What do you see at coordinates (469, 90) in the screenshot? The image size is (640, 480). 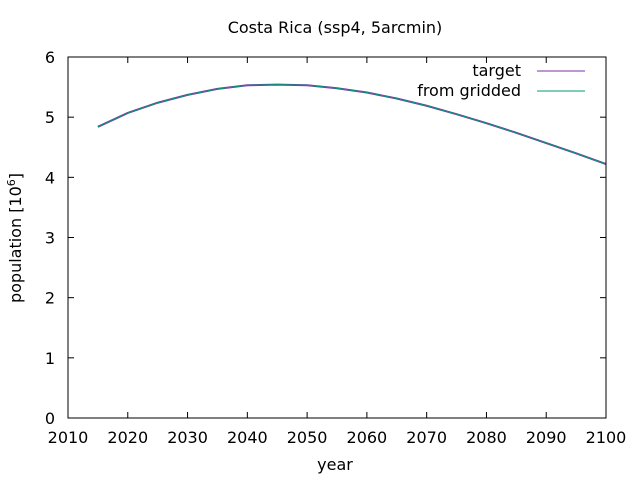 I see `legend-label: from gridded` at bounding box center [469, 90].